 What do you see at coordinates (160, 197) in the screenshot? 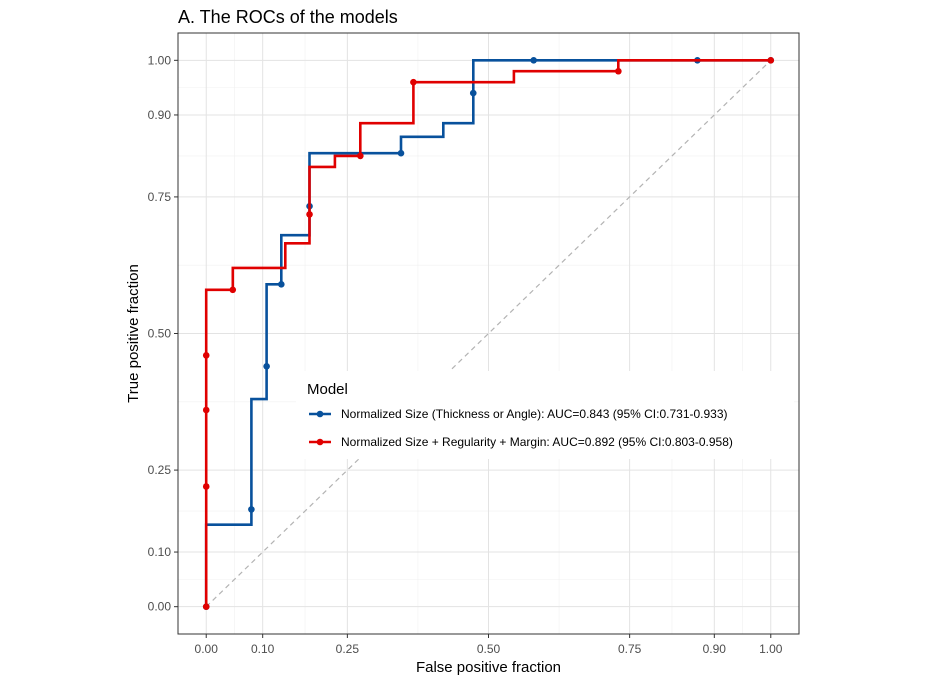
I see `y-tick-label: 0.75` at bounding box center [160, 197].